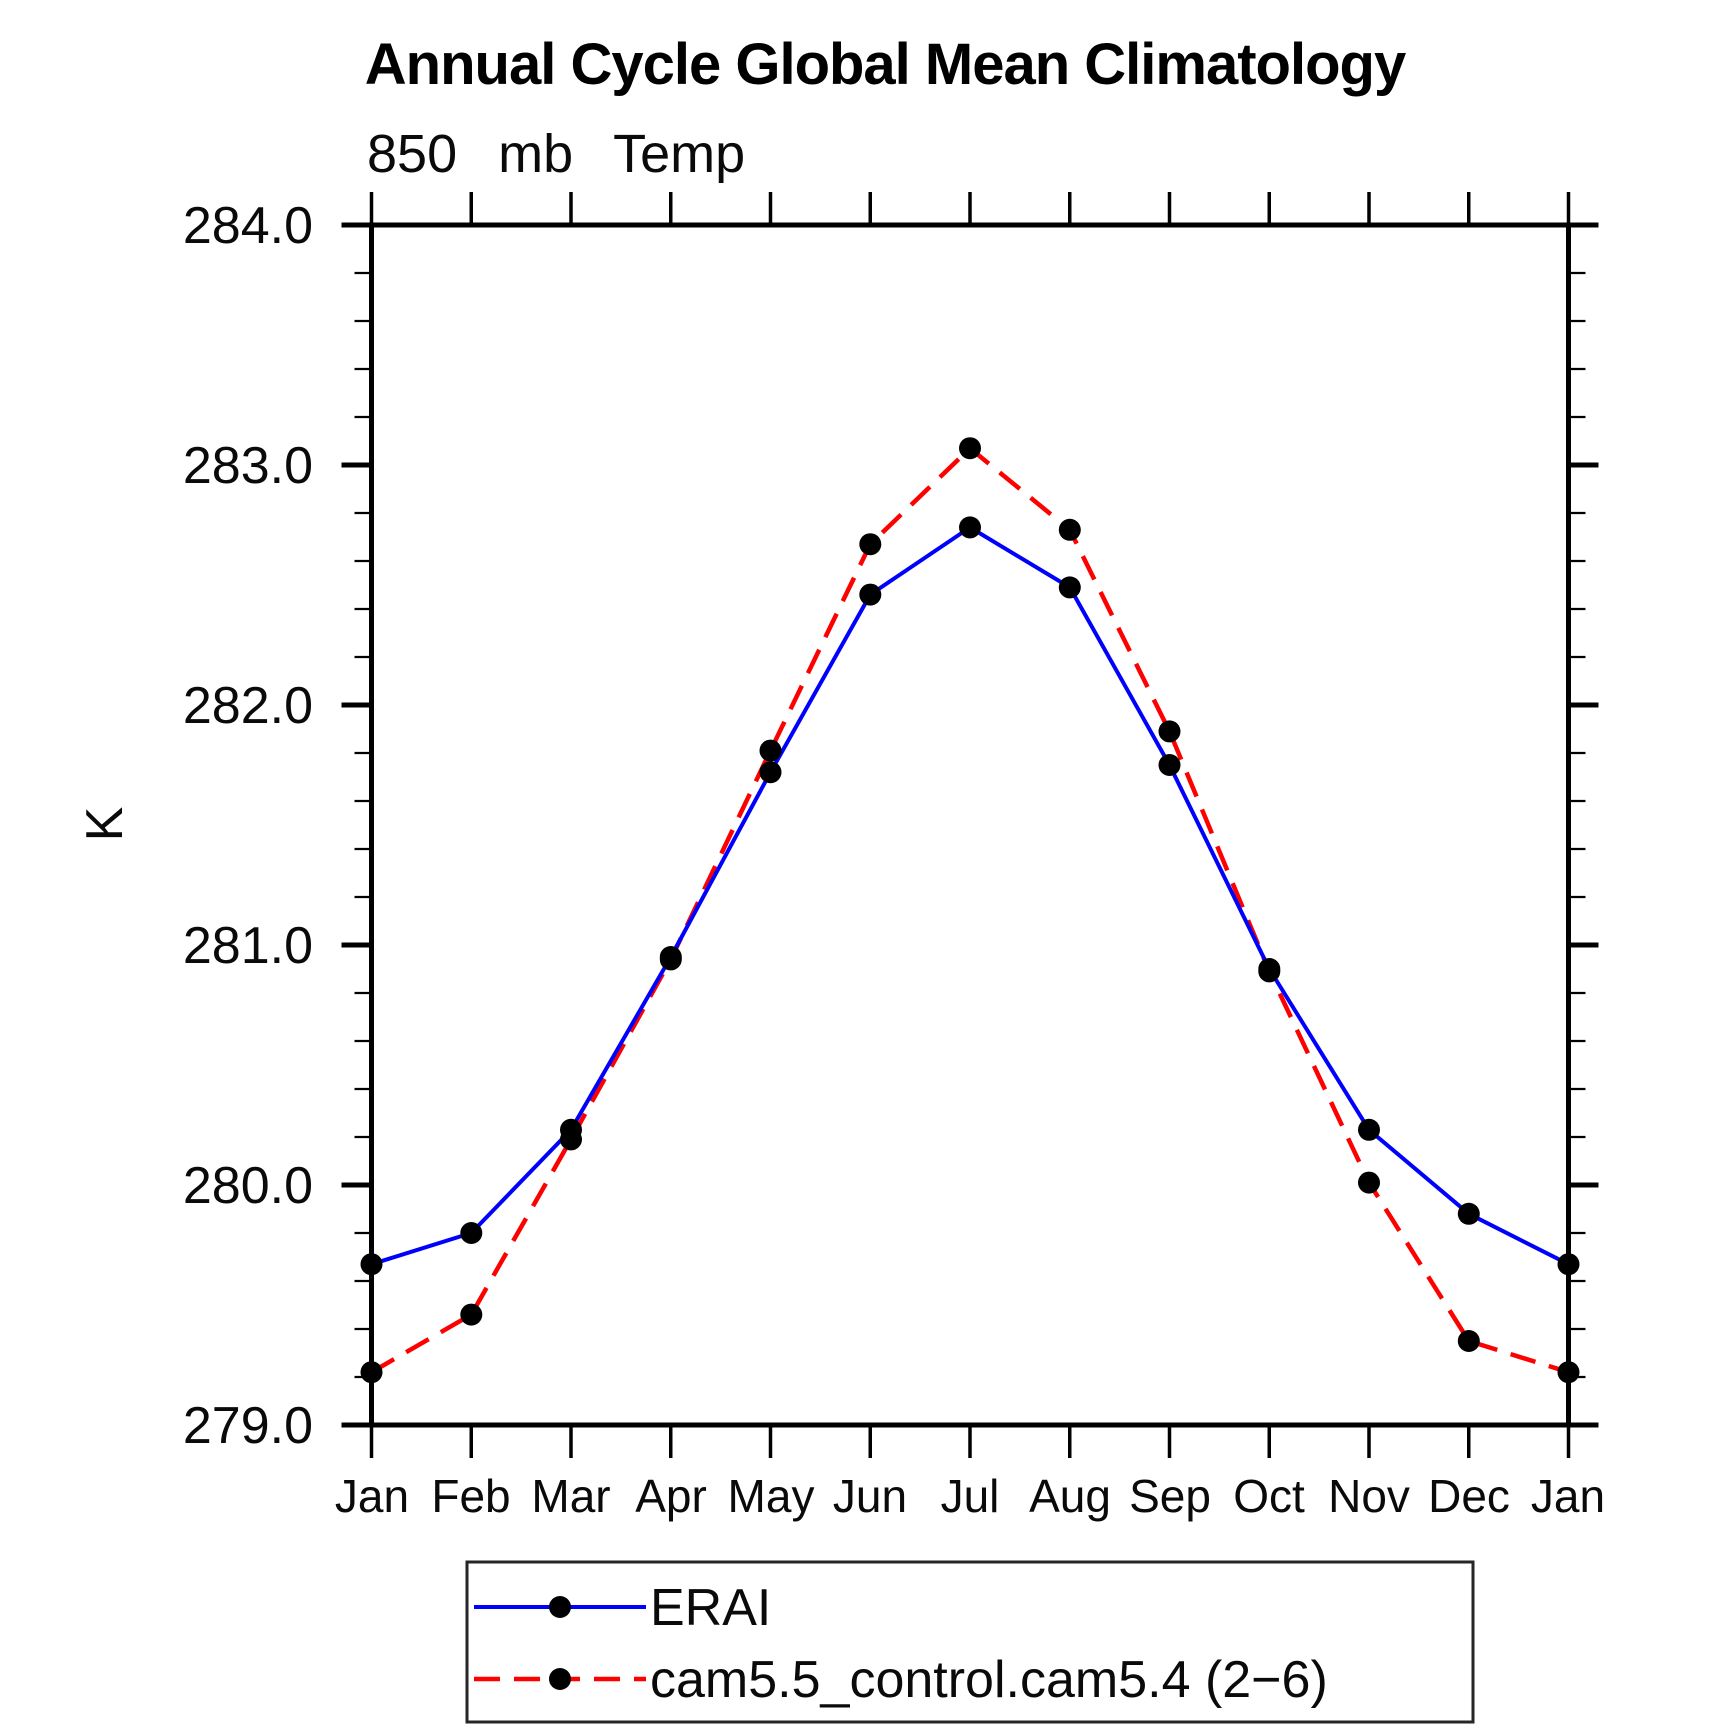 The width and height of the screenshot is (1710, 1729). What do you see at coordinates (248, 946) in the screenshot?
I see `y-tick-label: 281.0` at bounding box center [248, 946].